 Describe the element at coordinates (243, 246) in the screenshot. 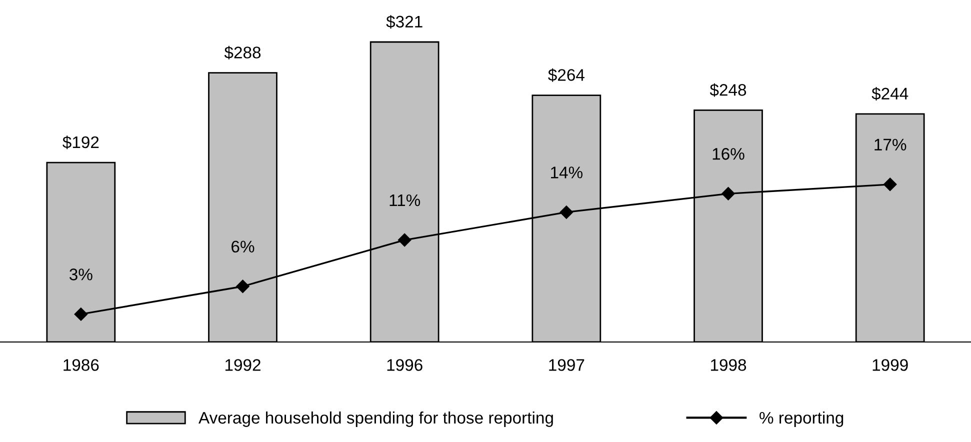

I see `data-label: 6%` at that location.